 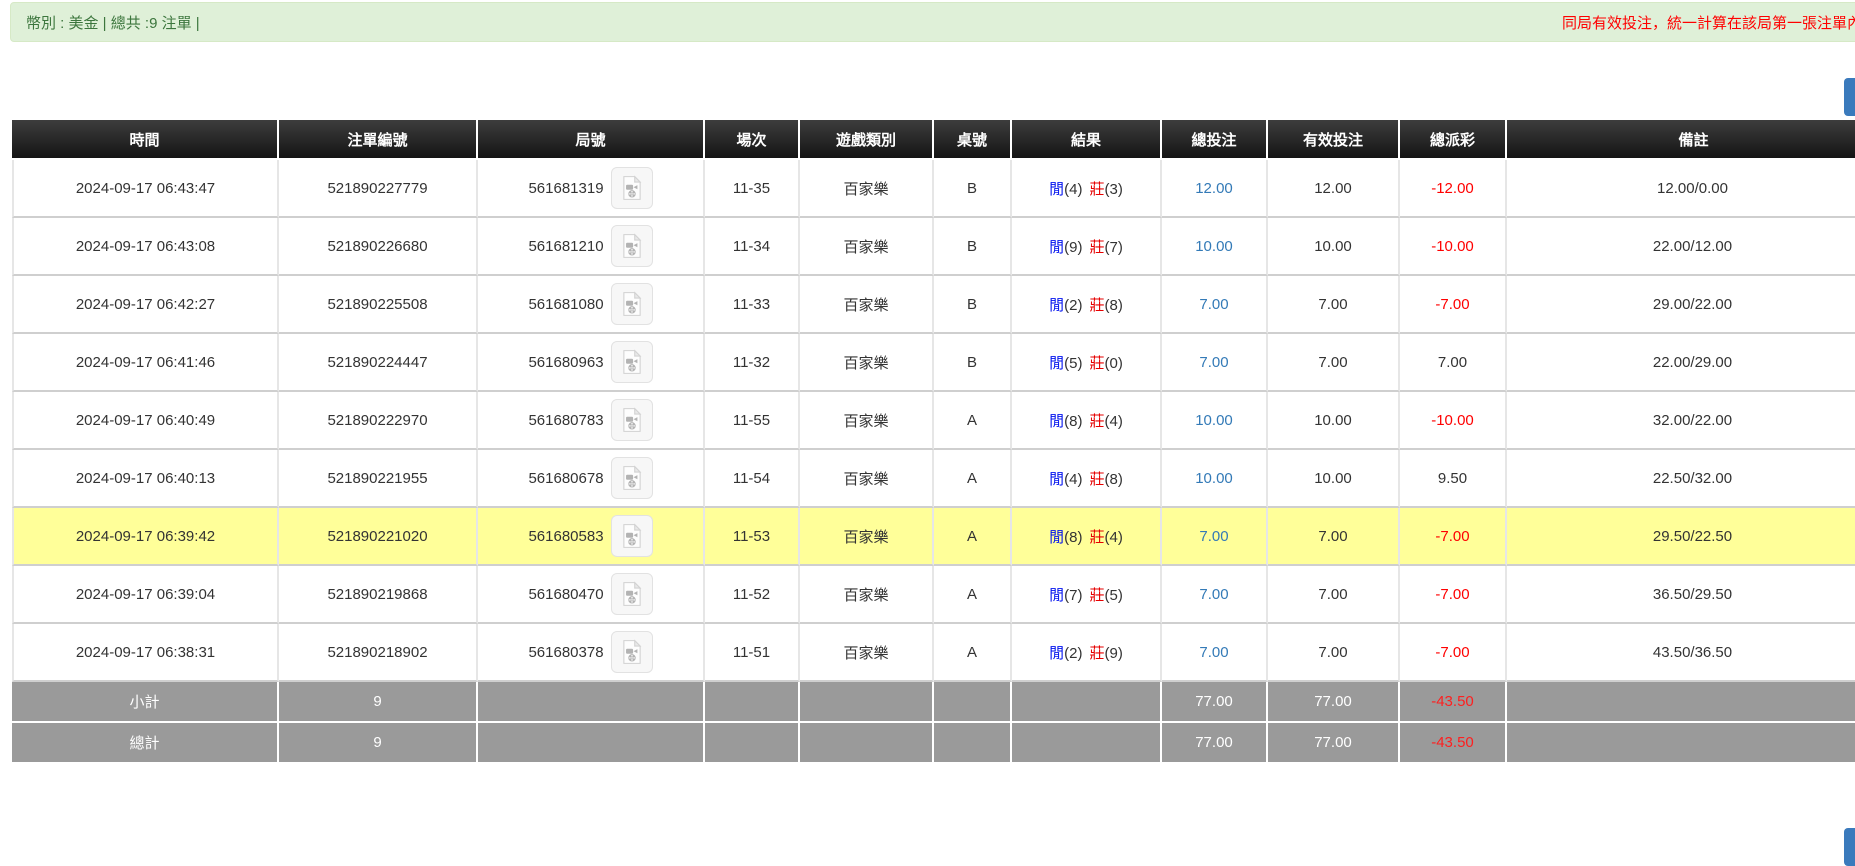 I want to click on session: 11-32, so click(x=752, y=363).